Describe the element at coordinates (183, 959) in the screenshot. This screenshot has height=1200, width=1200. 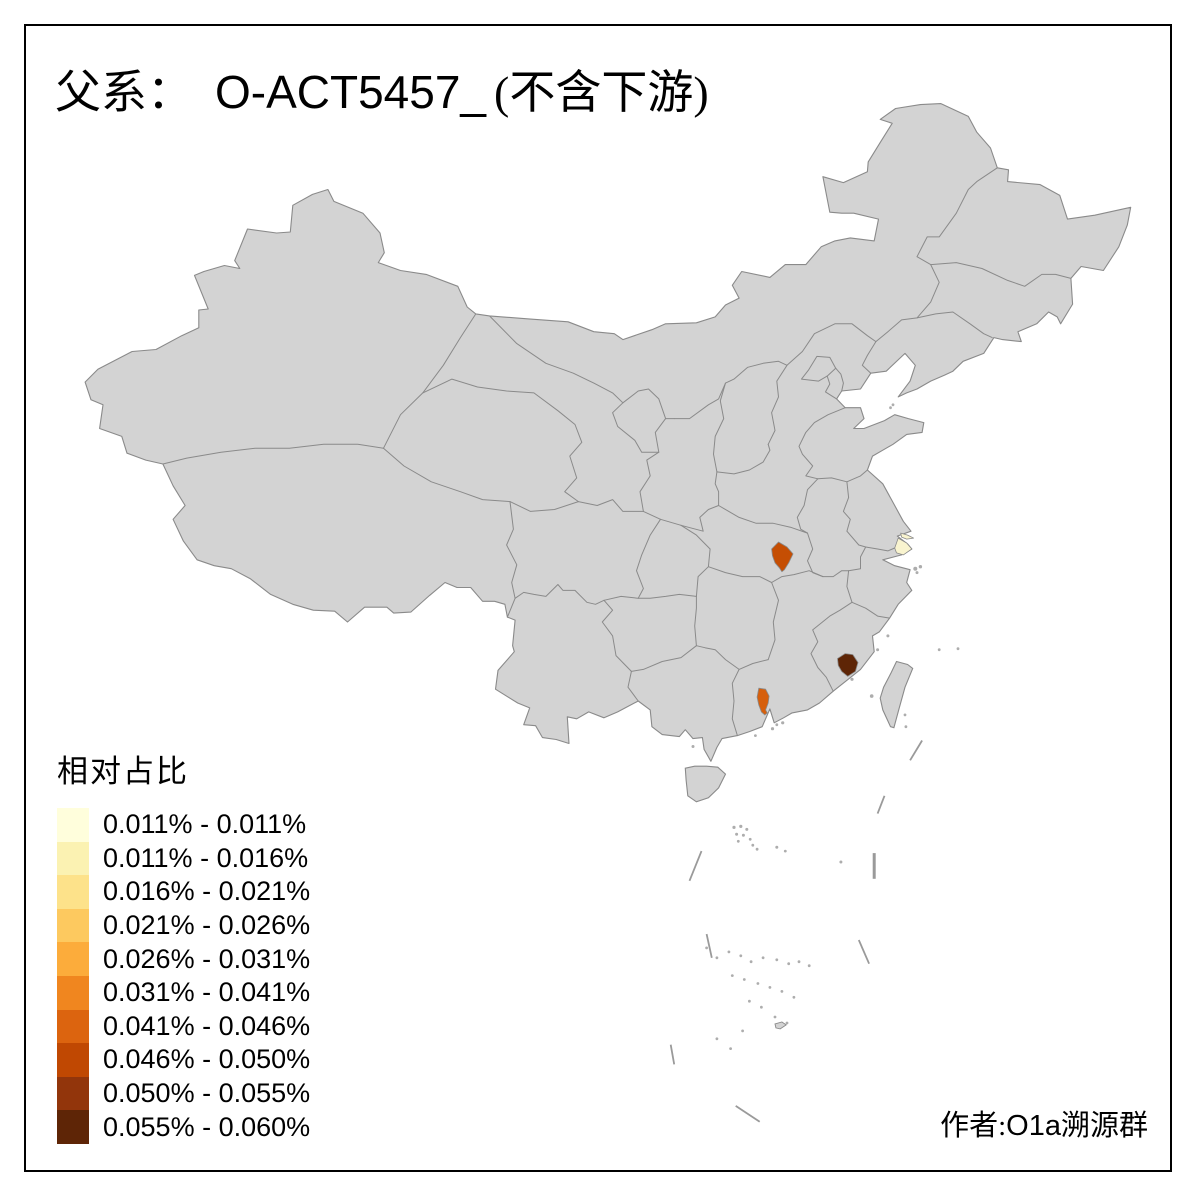
I see `legend-item: 0.026% - 0.031%` at that location.